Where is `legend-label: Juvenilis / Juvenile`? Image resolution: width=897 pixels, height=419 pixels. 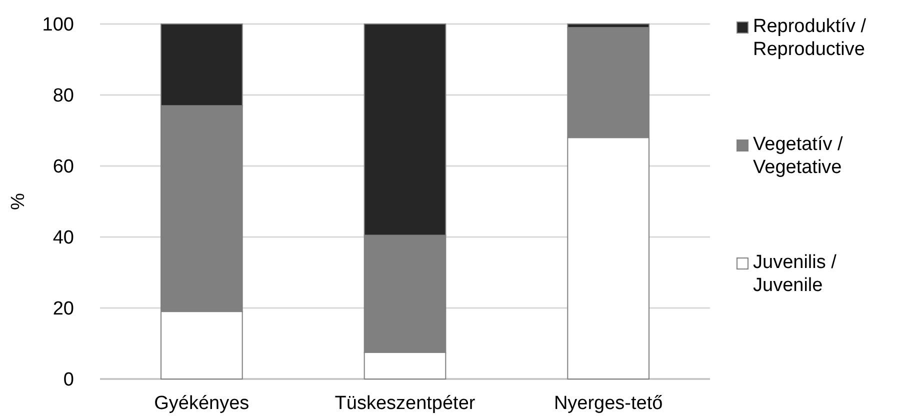 legend-label: Juvenilis / Juvenile is located at coordinates (795, 274).